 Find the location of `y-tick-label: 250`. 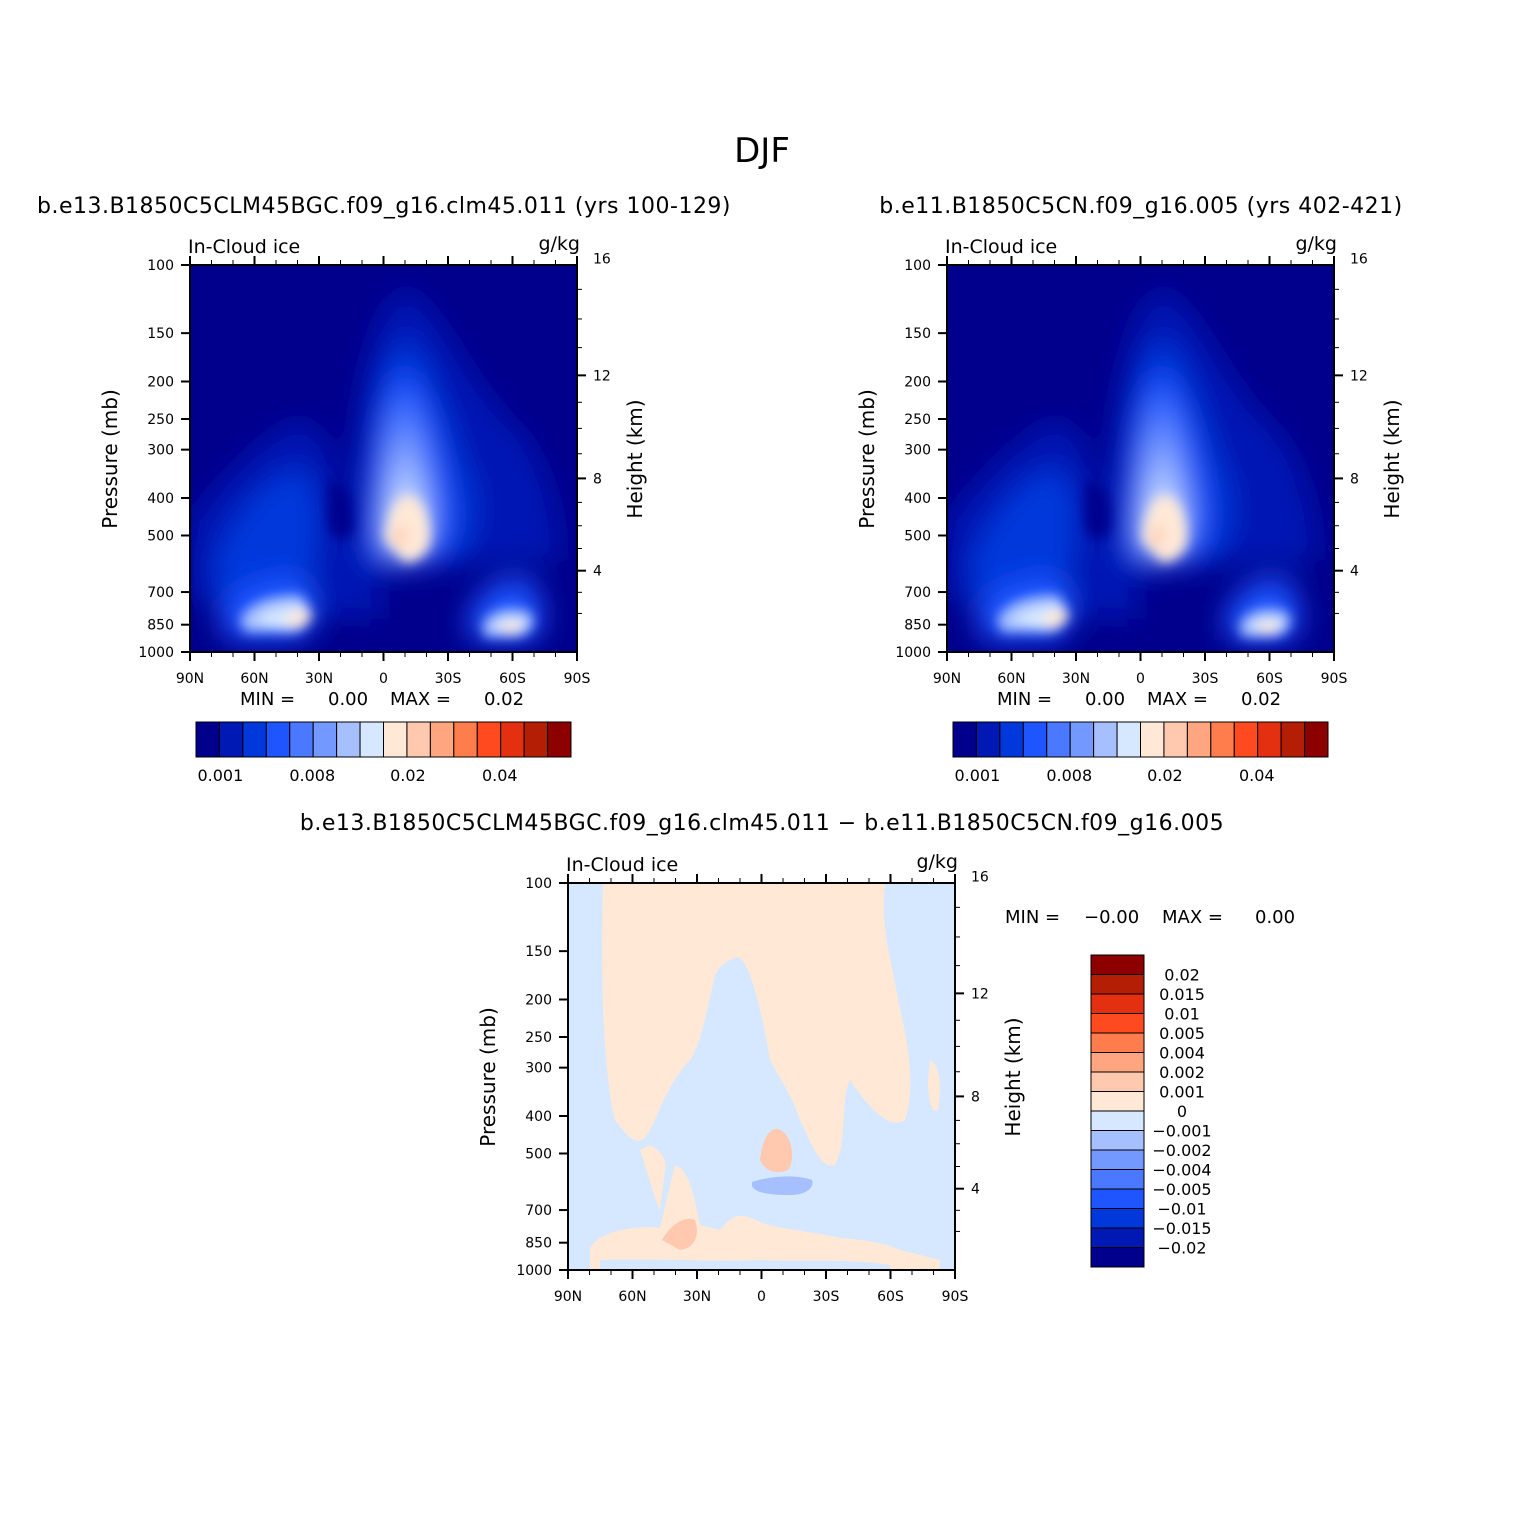

y-tick-label: 250 is located at coordinates (538, 1038).